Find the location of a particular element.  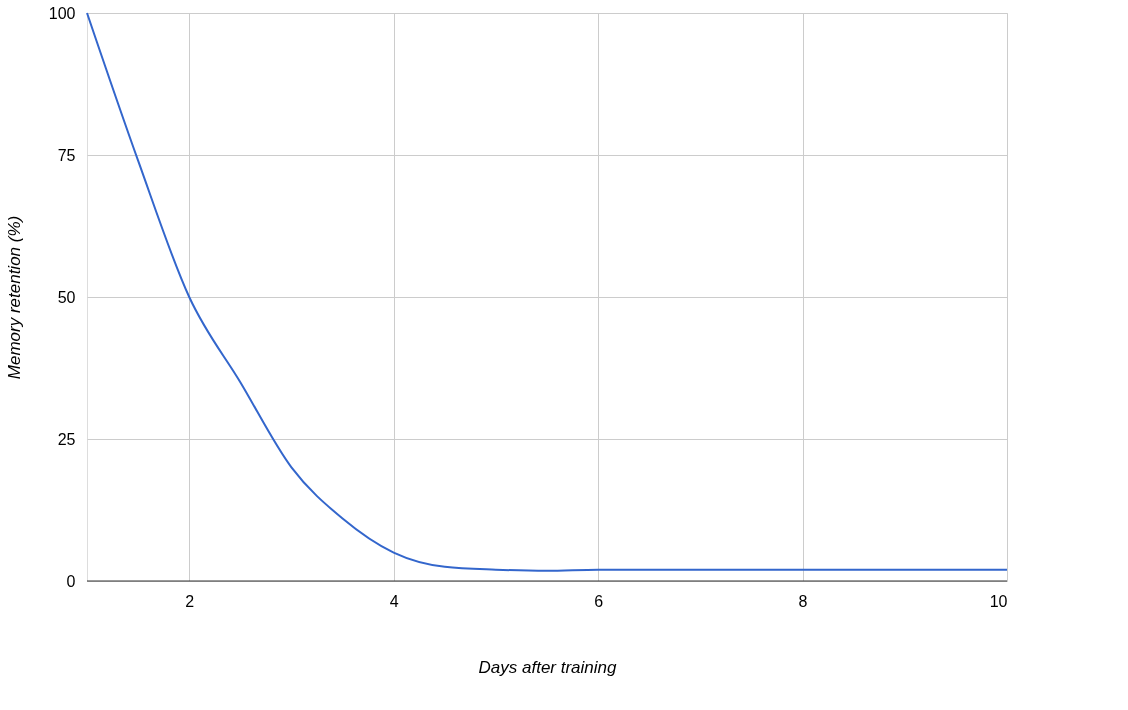

y-tick-label: 0 is located at coordinates (71, 581).